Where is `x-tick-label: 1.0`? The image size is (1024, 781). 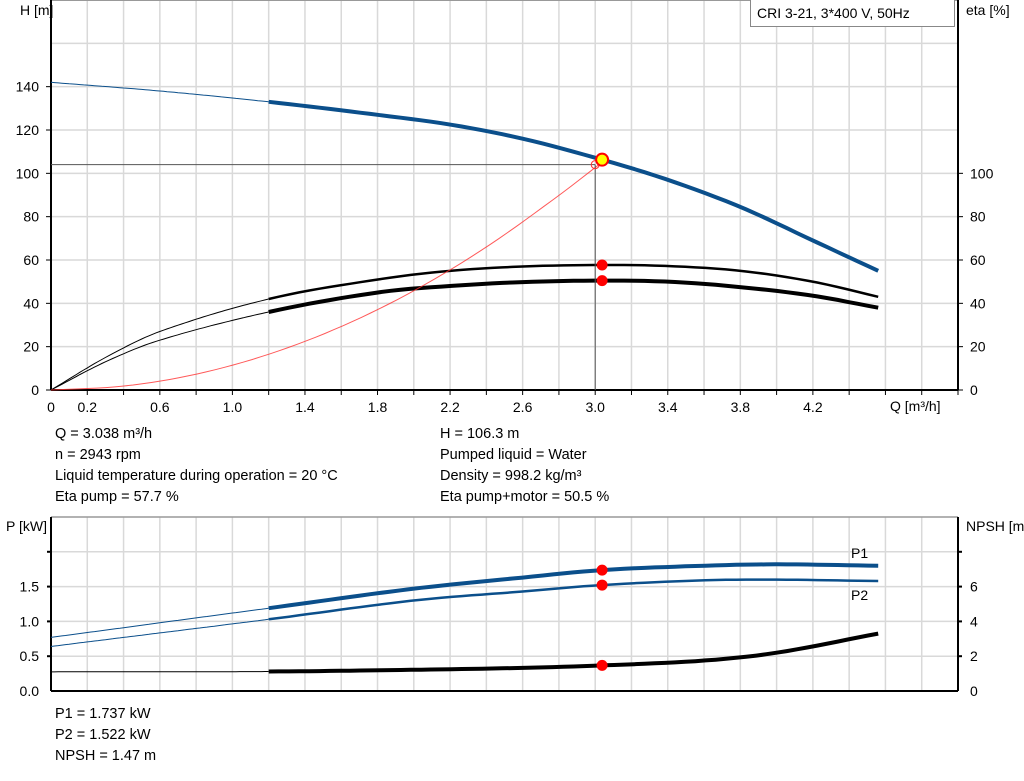
x-tick-label: 1.0 is located at coordinates (233, 407).